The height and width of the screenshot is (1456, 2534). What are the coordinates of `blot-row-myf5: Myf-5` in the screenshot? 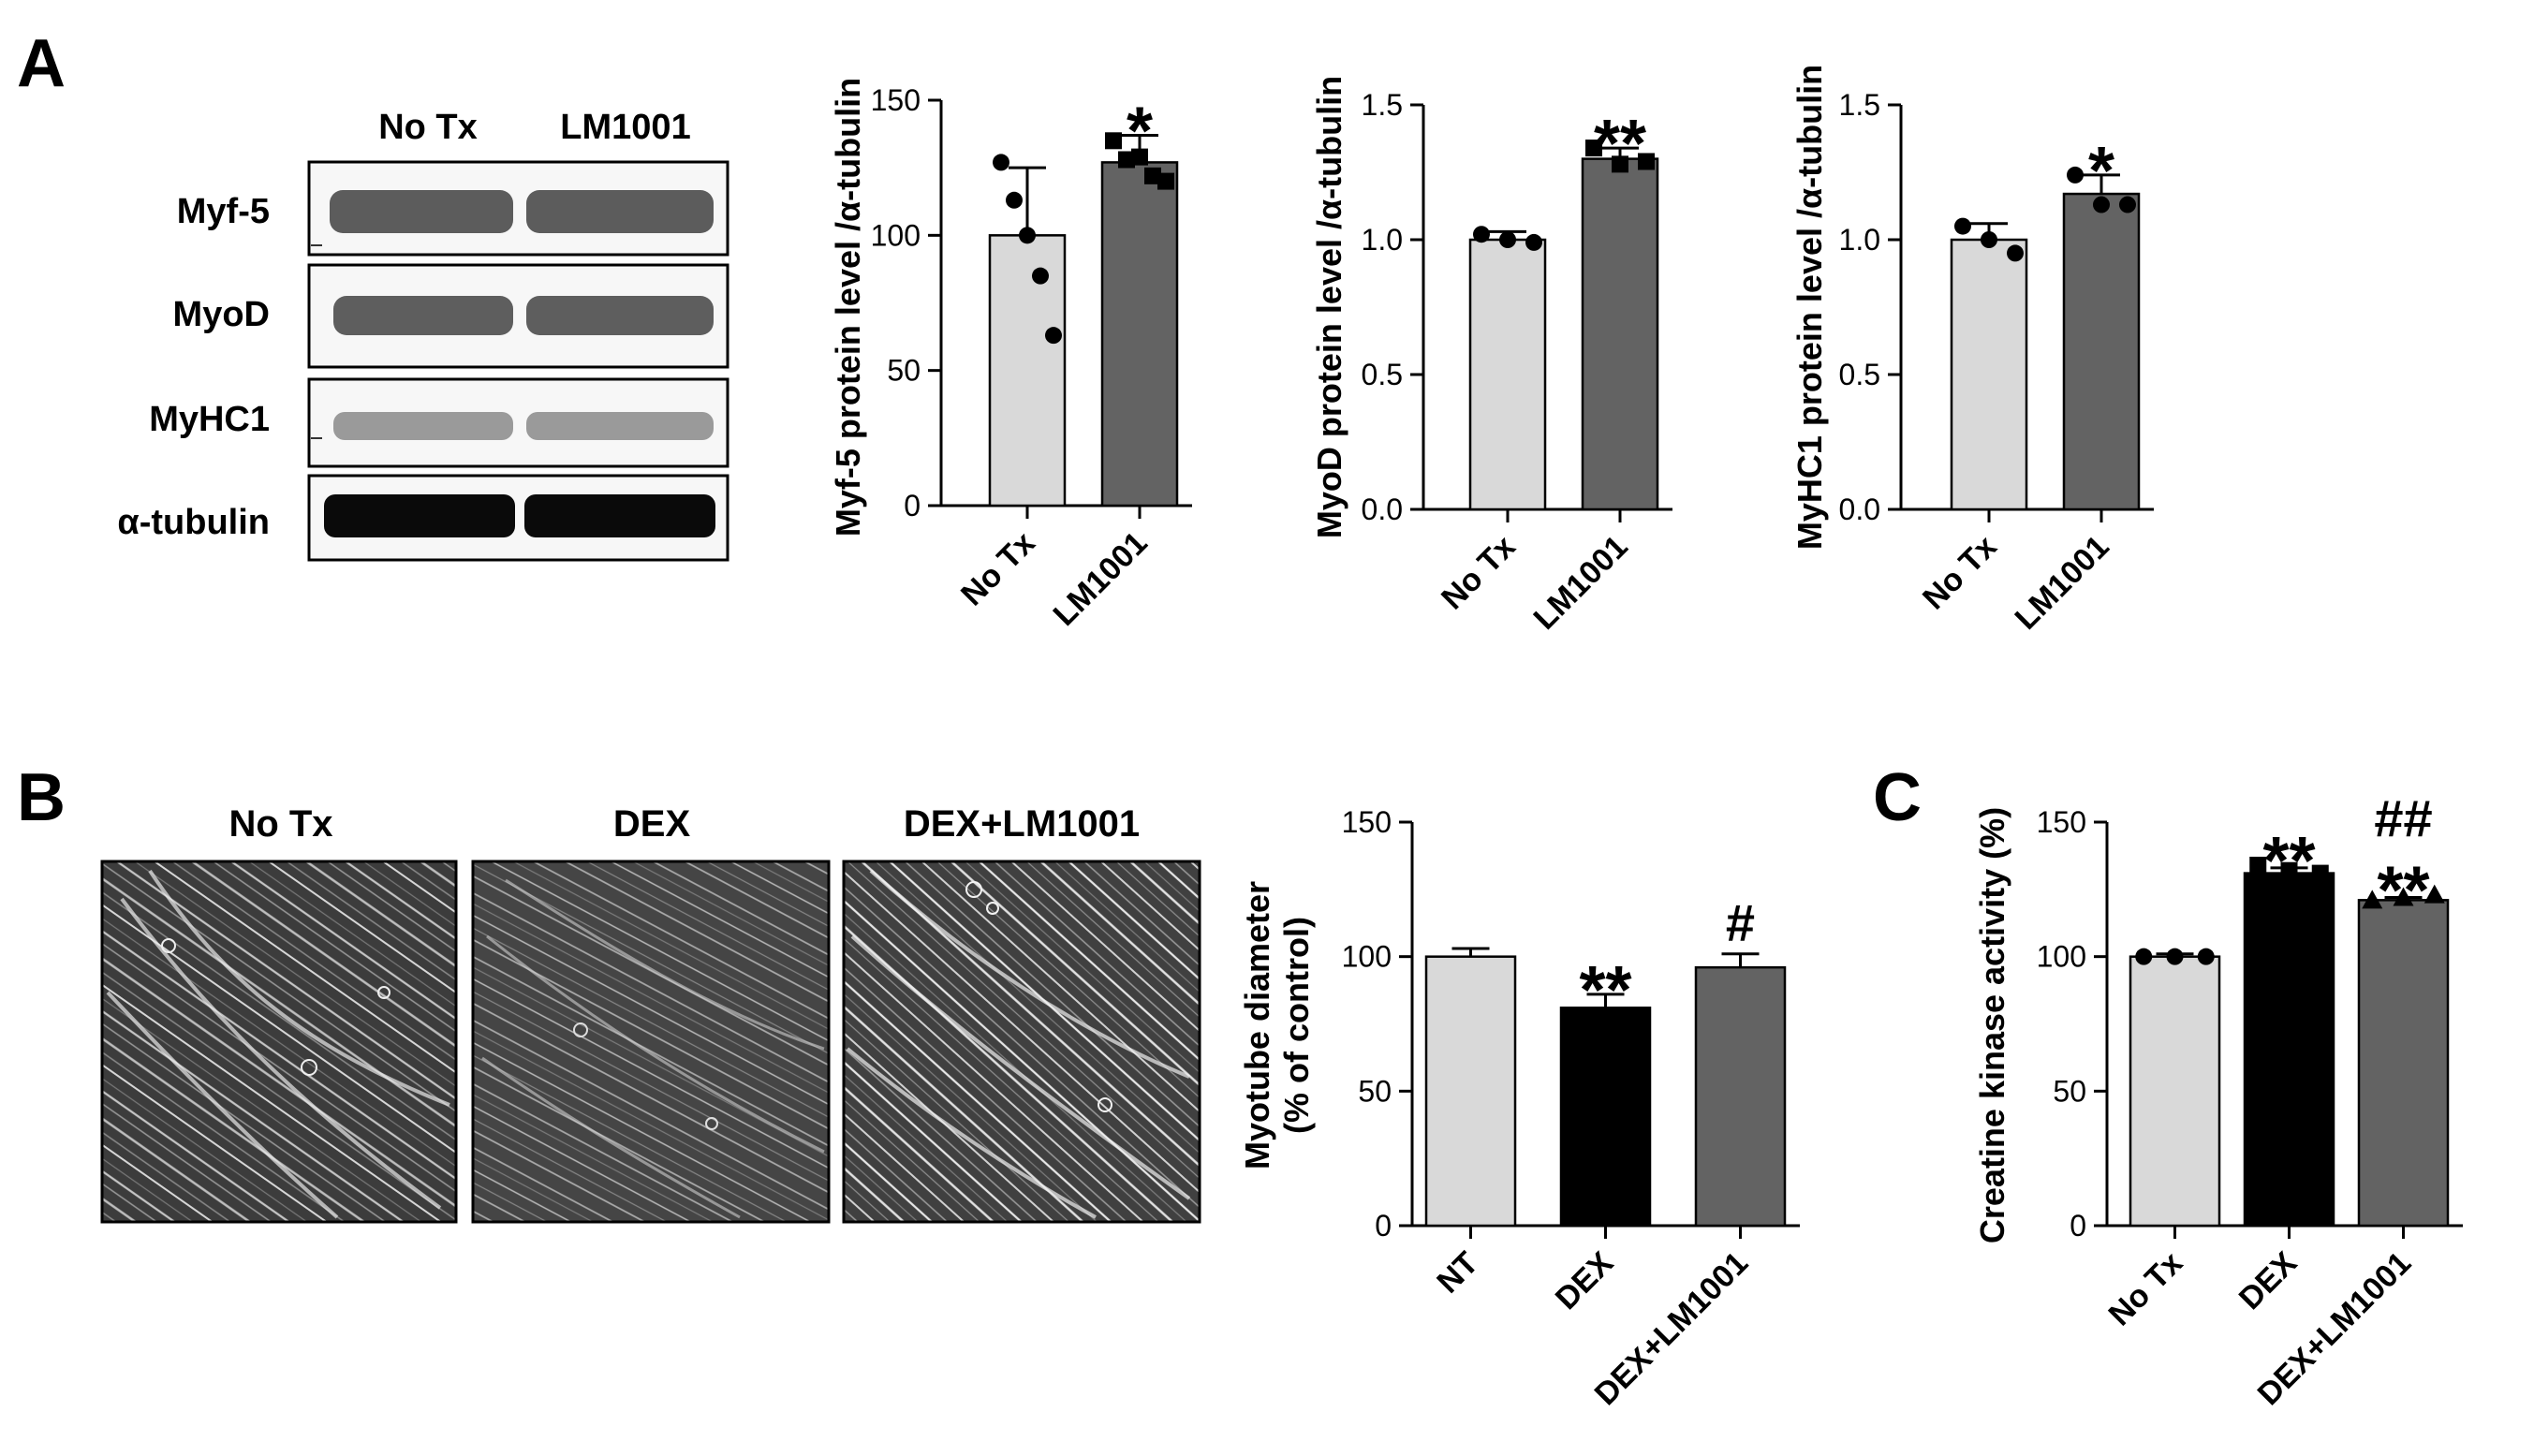 It's located at (453, 208).